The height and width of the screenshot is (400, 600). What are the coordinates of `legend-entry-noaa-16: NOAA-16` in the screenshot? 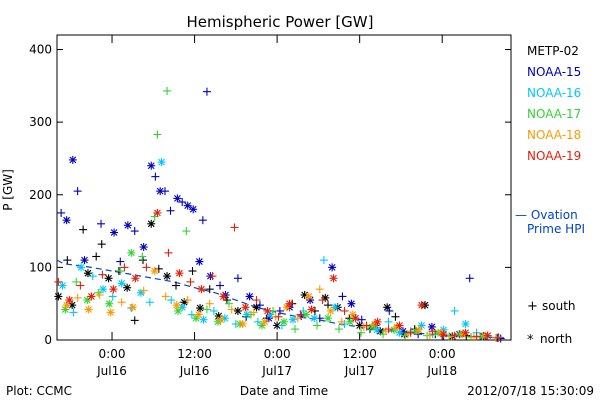 It's located at (554, 93).